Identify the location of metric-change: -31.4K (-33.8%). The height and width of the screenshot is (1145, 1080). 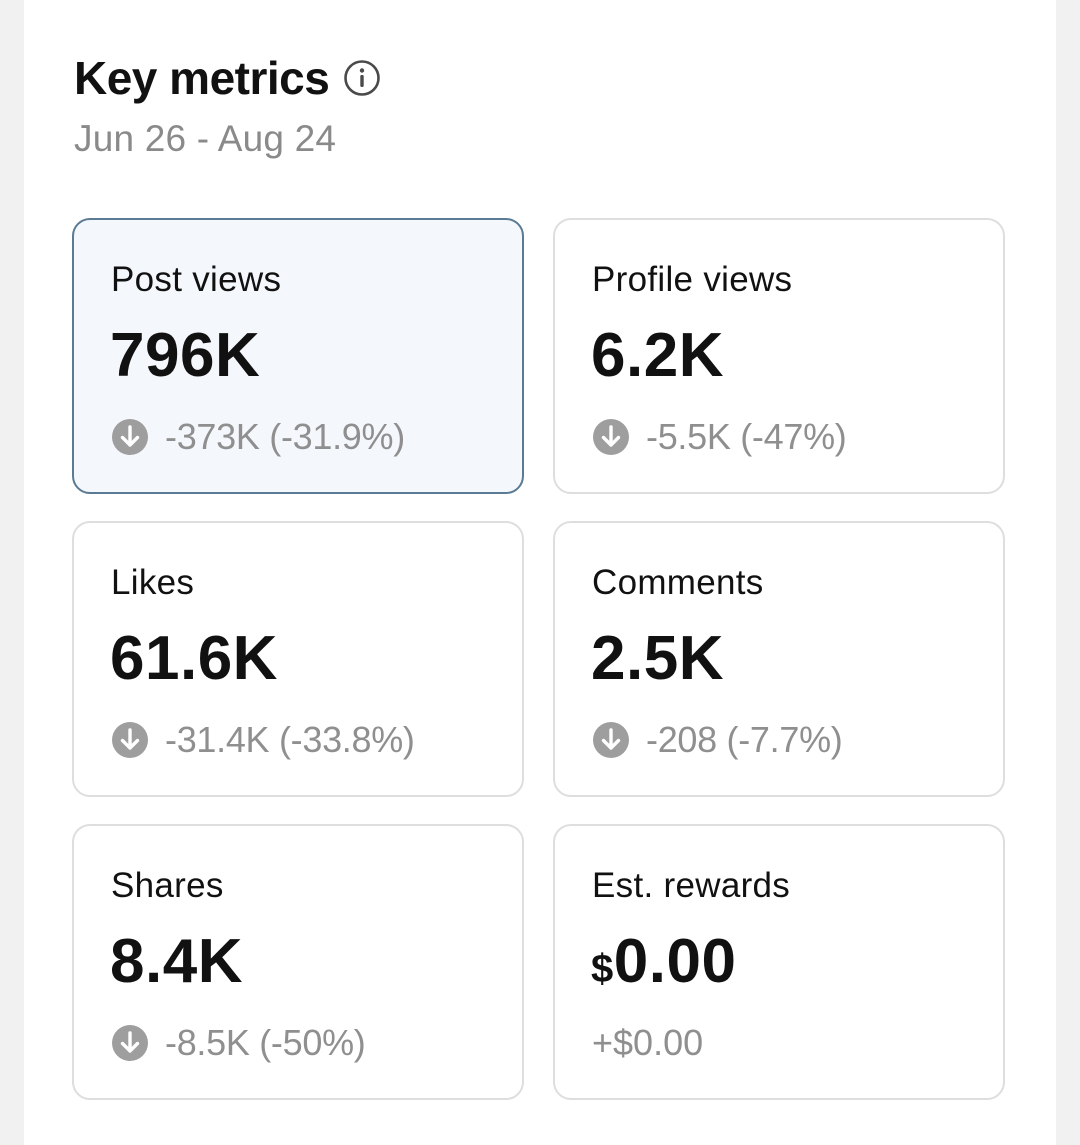
(263, 740).